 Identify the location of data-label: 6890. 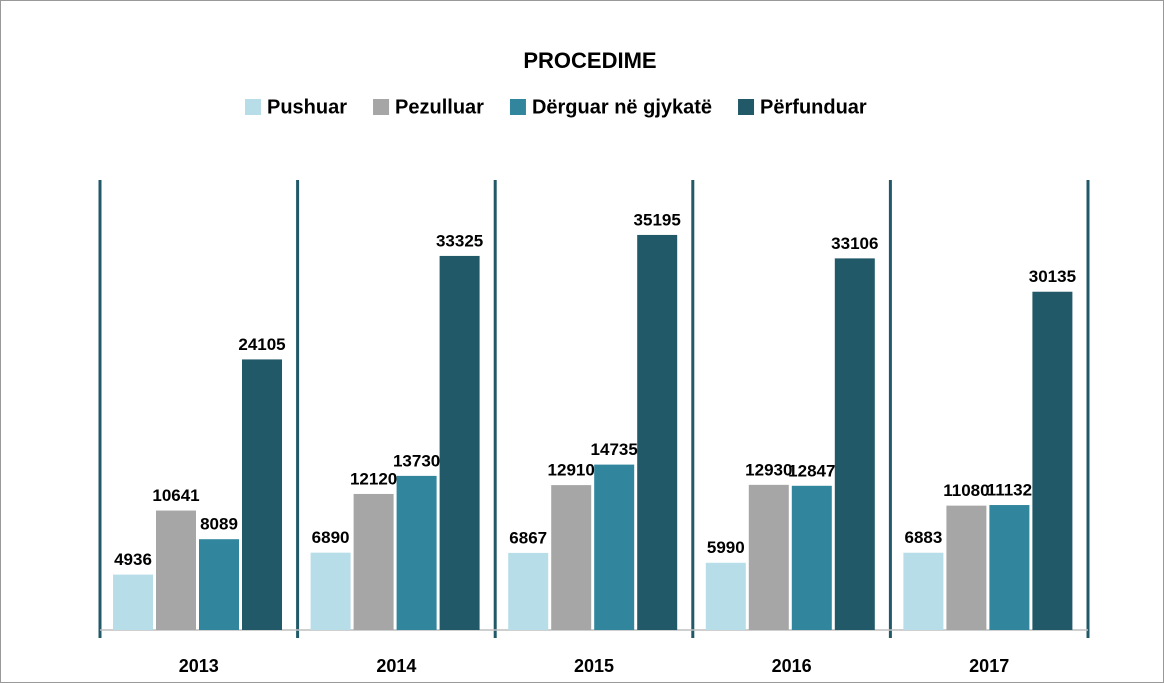
(331, 537).